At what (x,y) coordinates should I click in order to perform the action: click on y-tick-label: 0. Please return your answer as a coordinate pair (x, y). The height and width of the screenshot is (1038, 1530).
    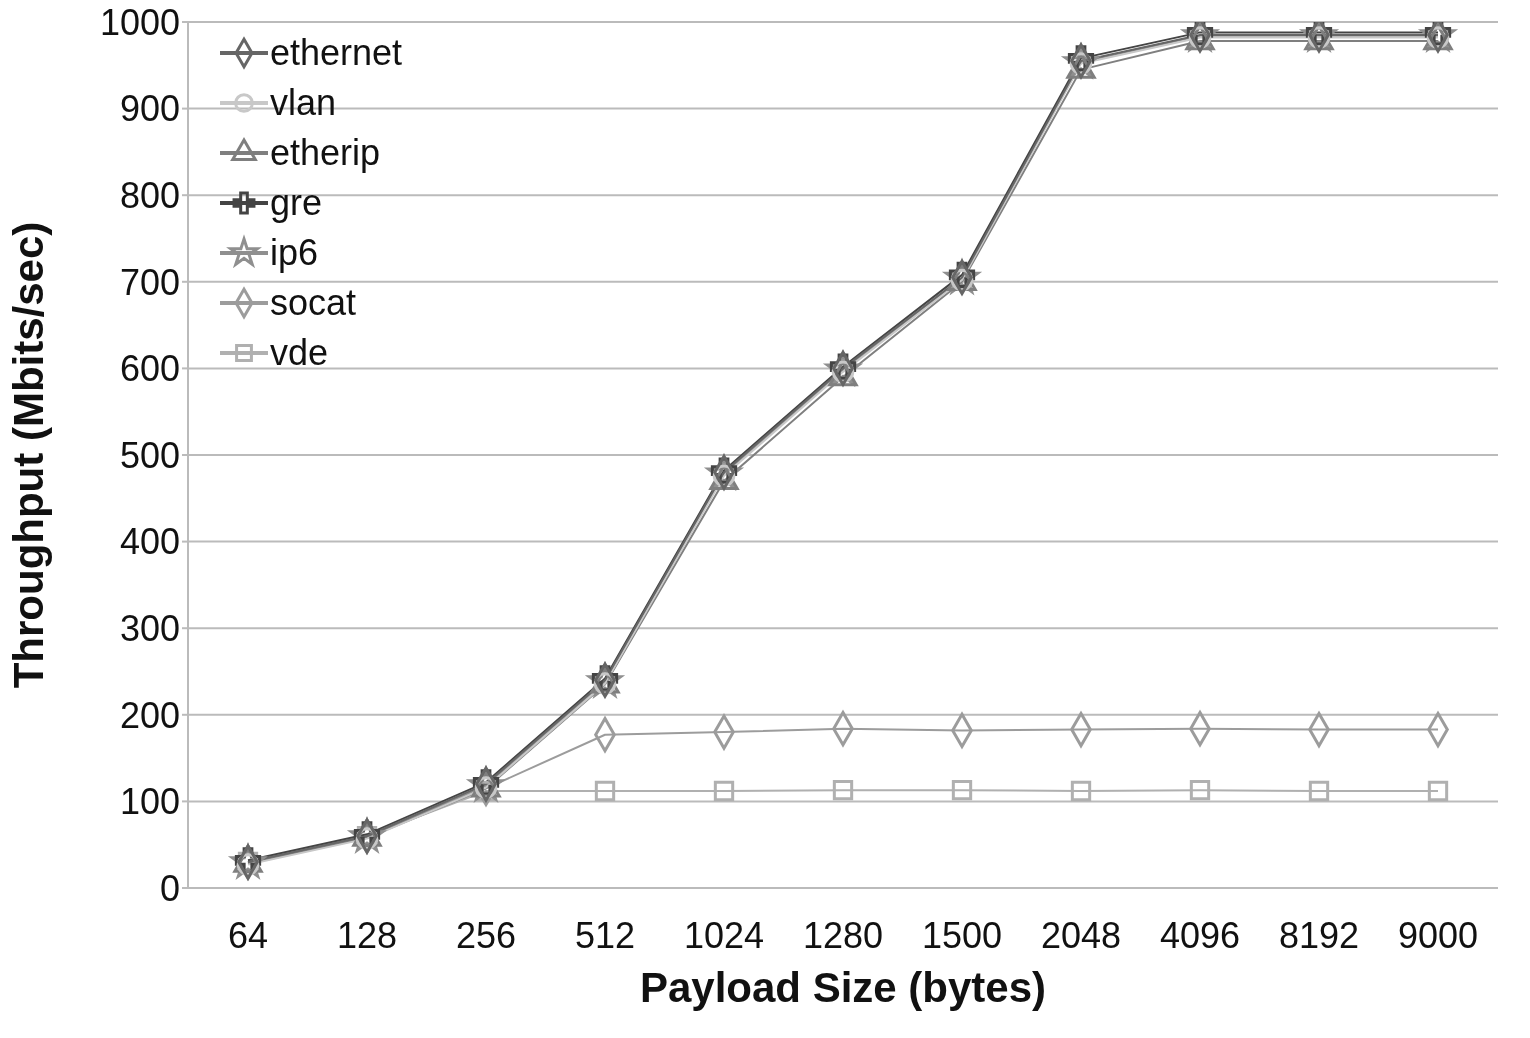
    Looking at the image, I should click on (169, 888).